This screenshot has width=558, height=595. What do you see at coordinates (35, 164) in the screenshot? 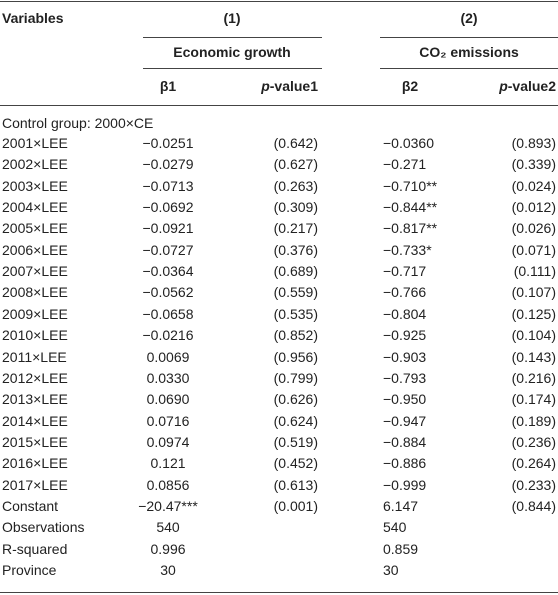
I see `row-label: 2002×LEE` at bounding box center [35, 164].